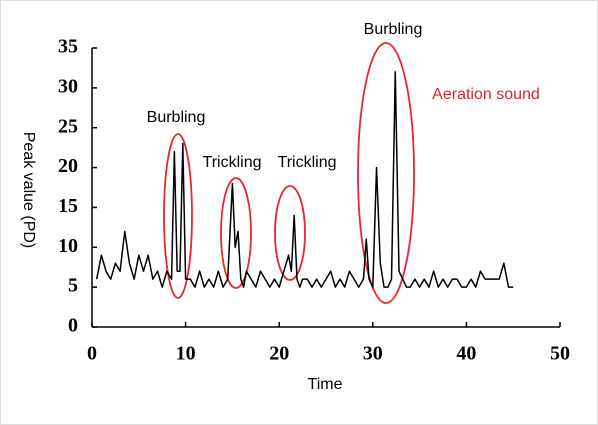  I want to click on x-tick-label: 50, so click(560, 354).